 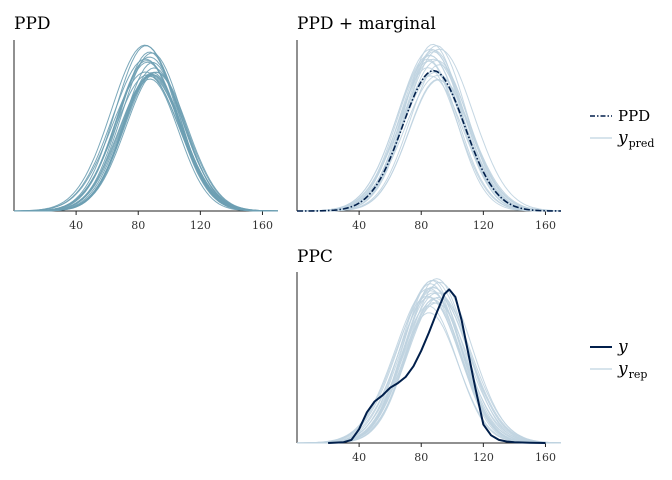 I want to click on legend-label: yrep, so click(x=632, y=370).